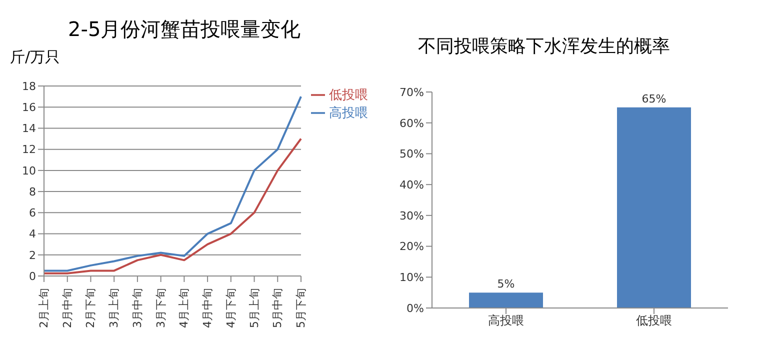  Describe the element at coordinates (277, 308) in the screenshot. I see `x-tick-label: 5月中旬` at that location.